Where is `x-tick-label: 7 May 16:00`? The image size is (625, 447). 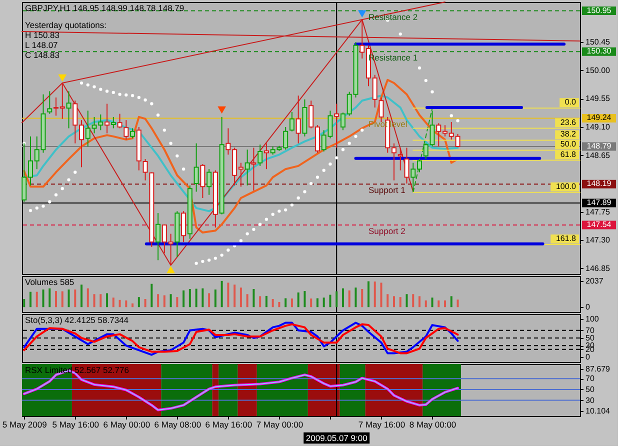
x-tick-label: 7 May 16:00 is located at coordinates (382, 425).